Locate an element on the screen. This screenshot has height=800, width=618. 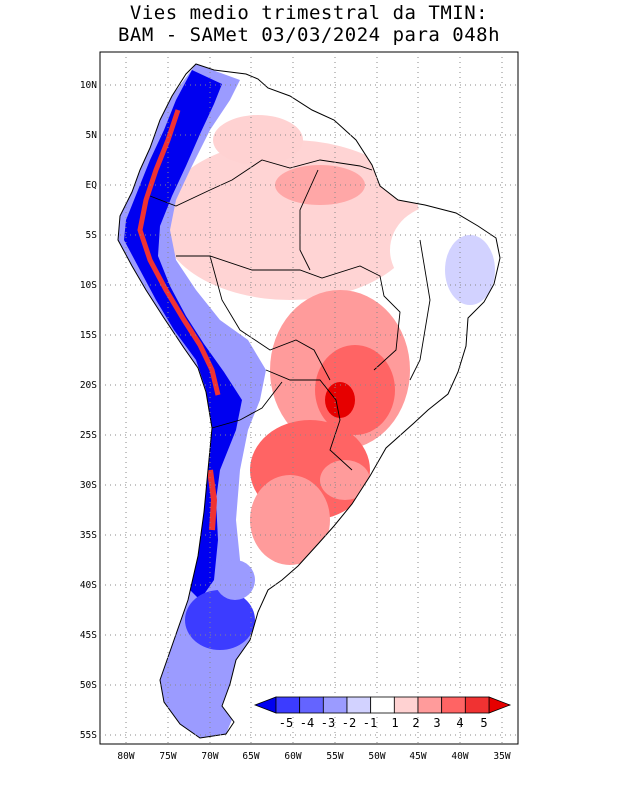
lon-tick-50w: 50W is located at coordinates (376, 756).